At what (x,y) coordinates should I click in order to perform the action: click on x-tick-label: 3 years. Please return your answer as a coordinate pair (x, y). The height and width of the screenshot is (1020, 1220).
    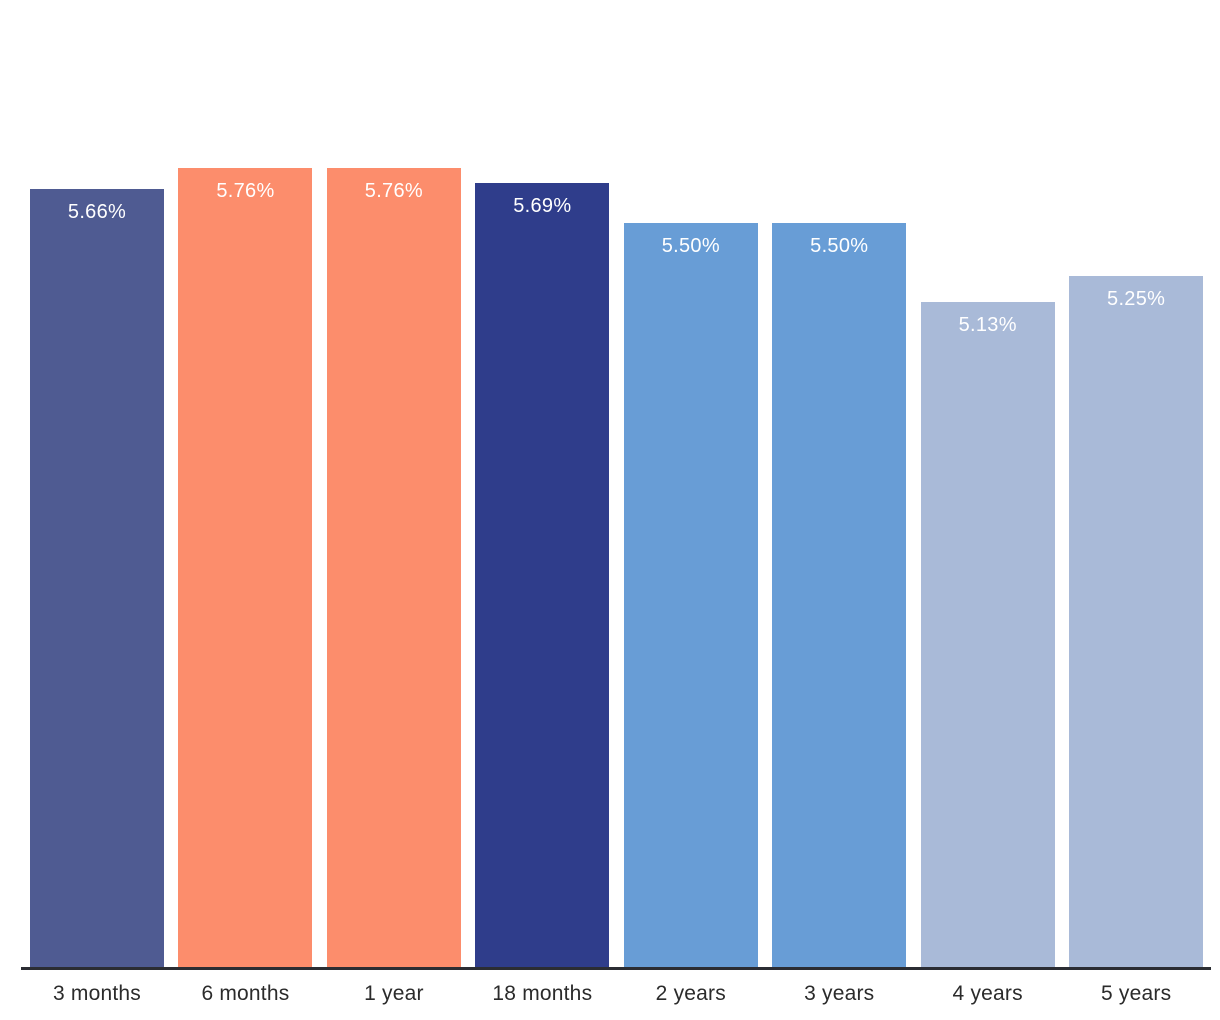
    Looking at the image, I should click on (839, 993).